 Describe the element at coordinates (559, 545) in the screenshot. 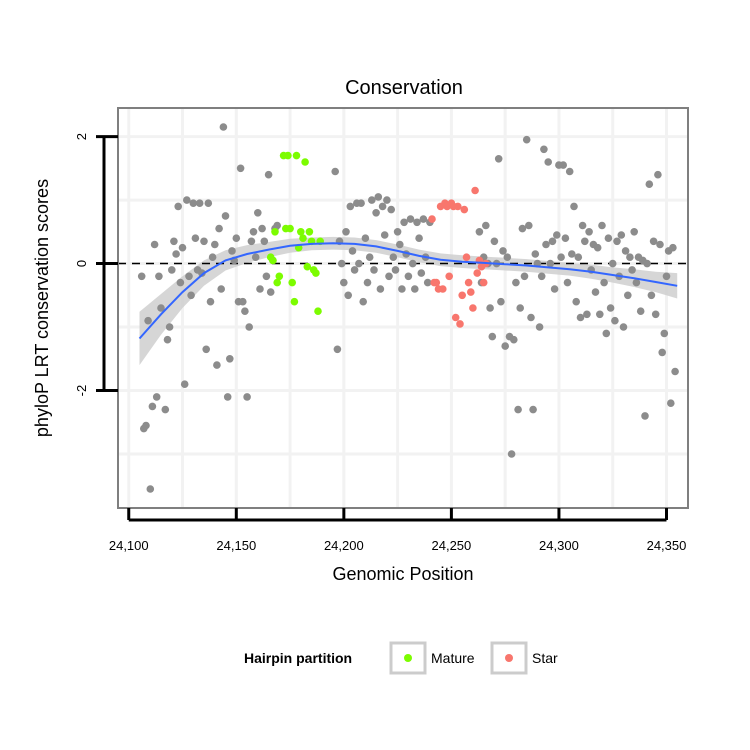

I see `x-tick-label-4: 24,300` at that location.